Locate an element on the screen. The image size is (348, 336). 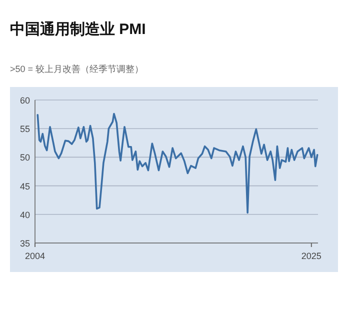
y-tick-label: 60 is located at coordinates (25, 101).